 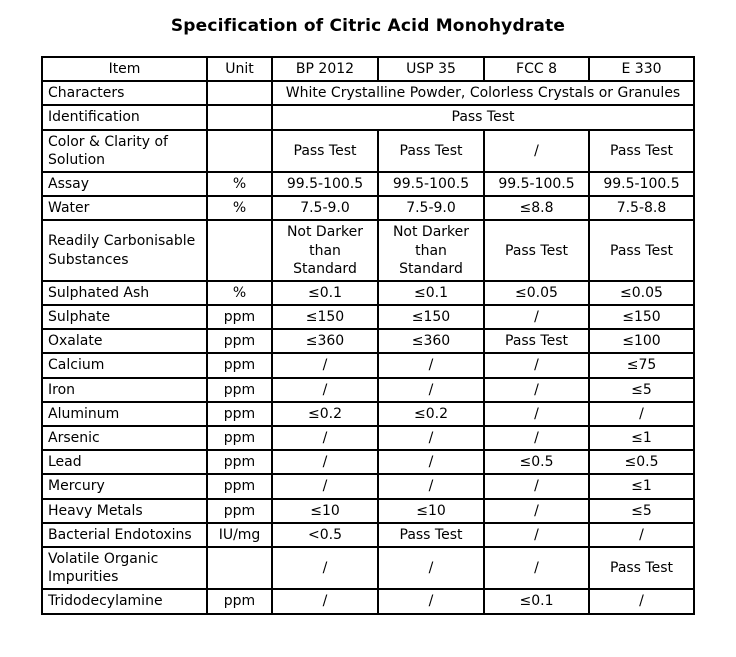 I want to click on table-row: Mercury ppm / / / ≤1, so click(x=368, y=486).